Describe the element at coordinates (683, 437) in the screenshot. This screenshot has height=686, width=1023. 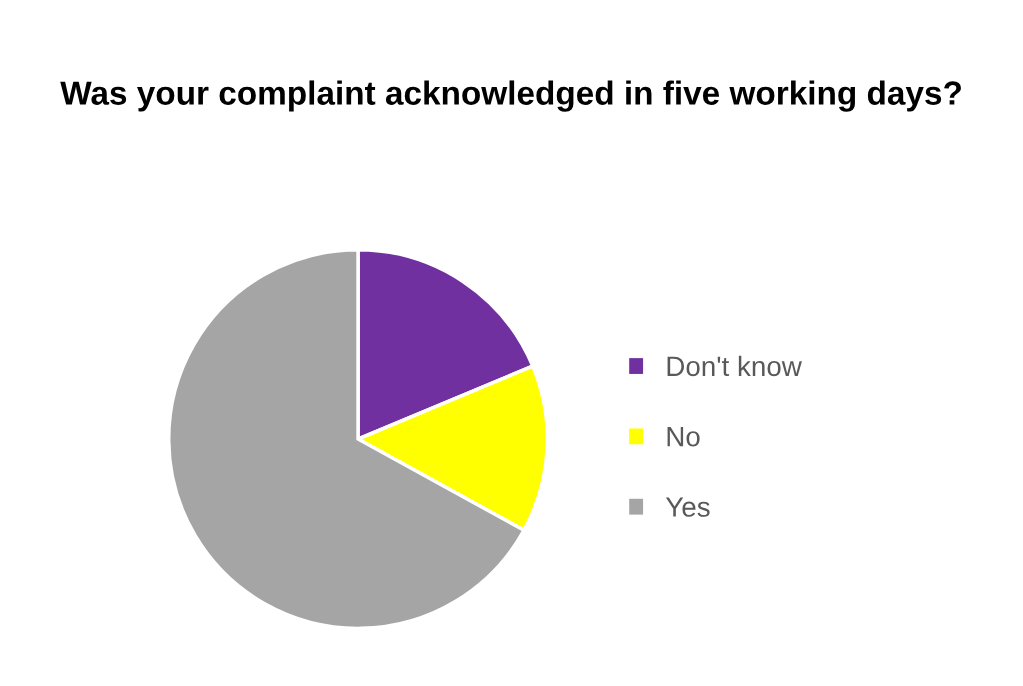
I see `legend-label: No` at that location.